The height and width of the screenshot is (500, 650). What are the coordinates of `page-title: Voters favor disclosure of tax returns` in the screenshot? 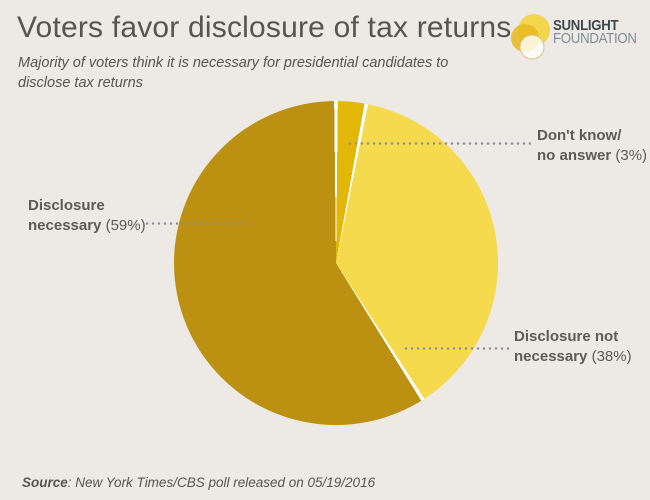 It's located at (264, 27).